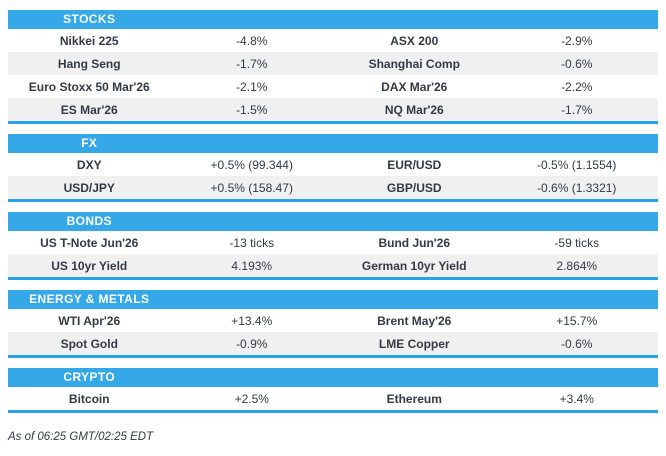  What do you see at coordinates (89, 320) in the screenshot?
I see `instrument-label: WTI Apr'26` at bounding box center [89, 320].